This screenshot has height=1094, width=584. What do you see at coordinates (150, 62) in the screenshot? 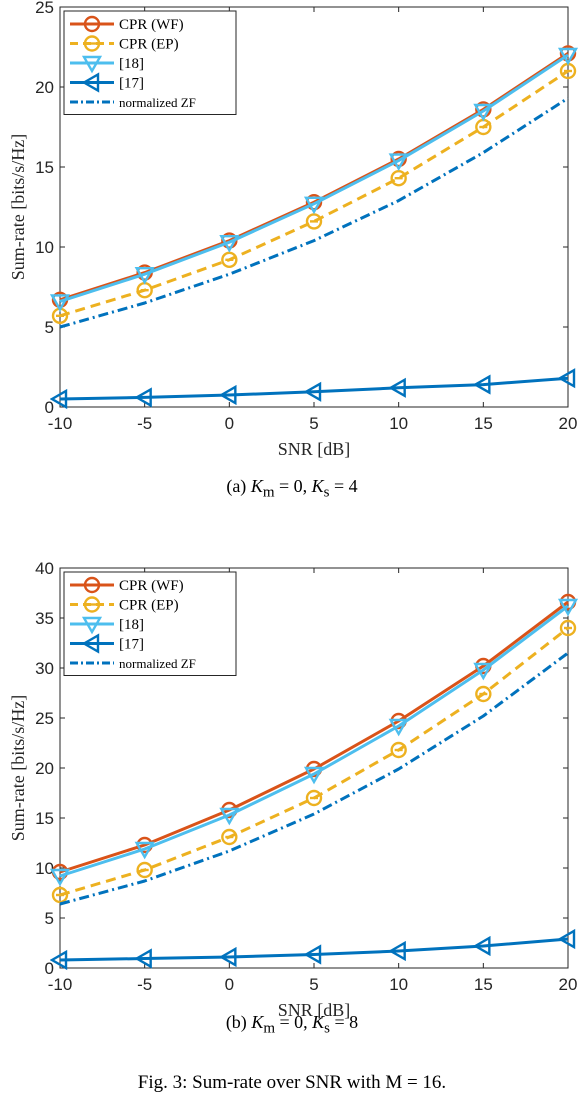
I see `legend: CPR (WF) CPR (EP) [18] [17] normalized ZF` at bounding box center [150, 62].